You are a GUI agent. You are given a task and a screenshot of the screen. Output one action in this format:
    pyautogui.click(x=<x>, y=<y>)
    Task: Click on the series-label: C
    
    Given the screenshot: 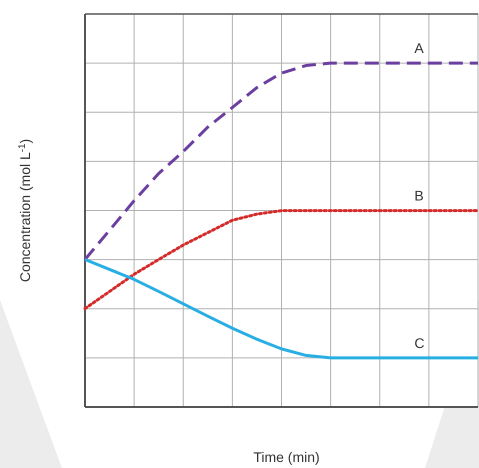 What is the action you would take?
    pyautogui.click(x=419, y=342)
    